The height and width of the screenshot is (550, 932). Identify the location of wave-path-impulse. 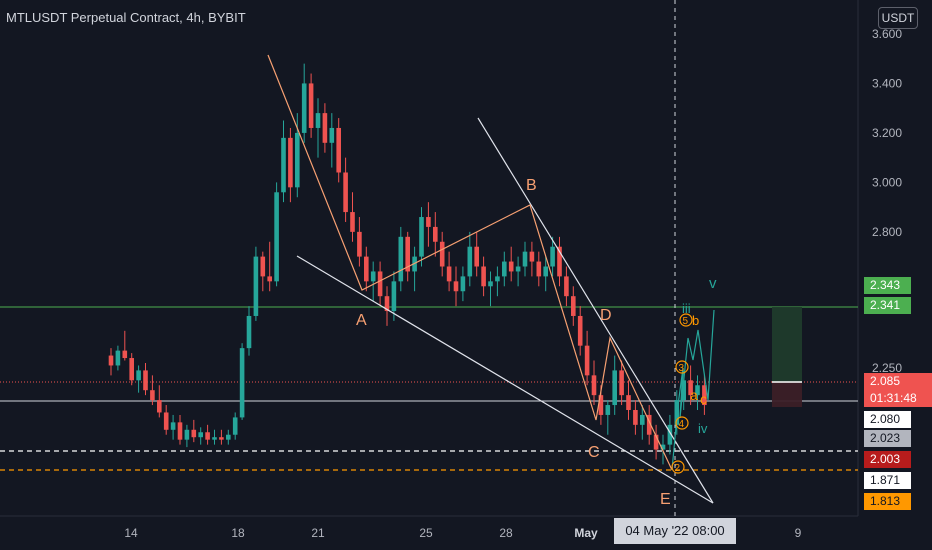
(693, 390).